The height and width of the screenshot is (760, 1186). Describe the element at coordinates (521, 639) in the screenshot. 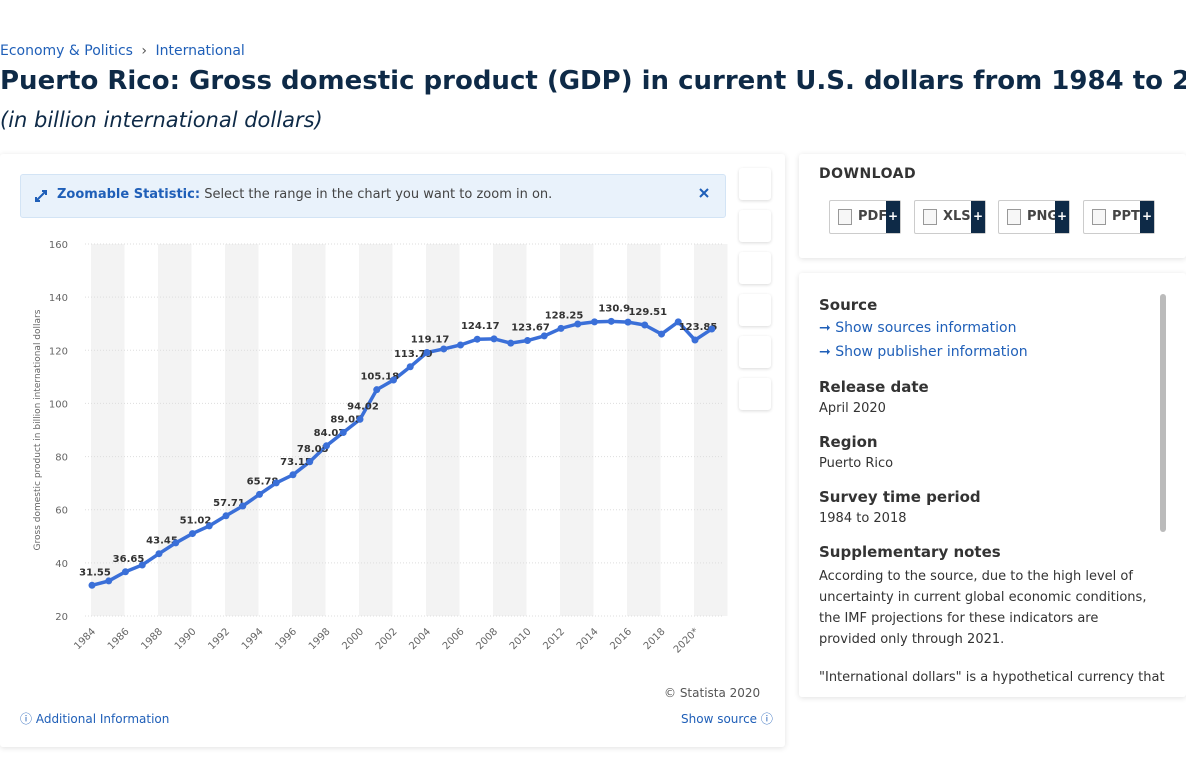

I see `x-tick-label: 2010` at that location.